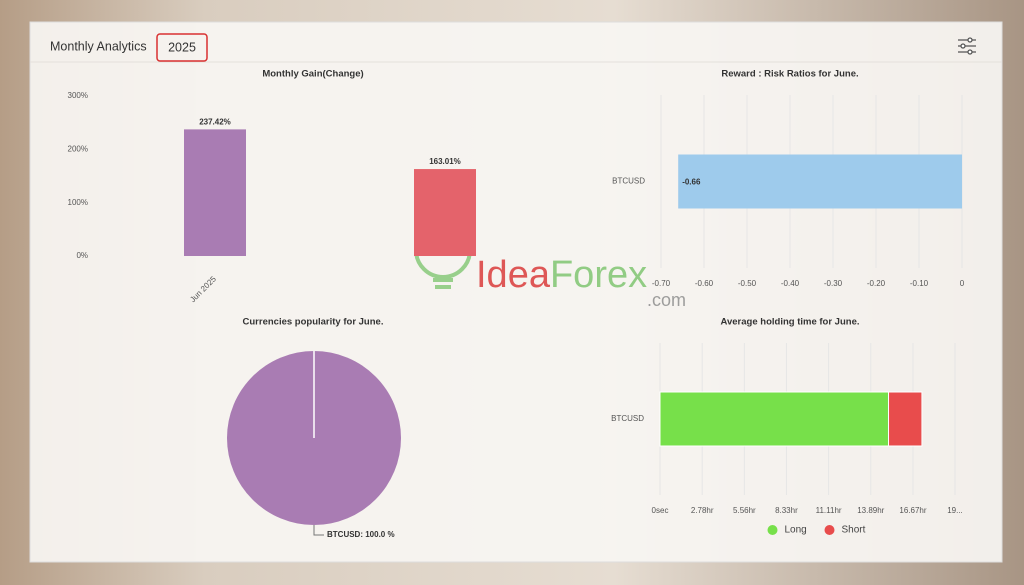 The image size is (1024, 585). I want to click on chart-title: Average holding time for June., so click(789, 322).